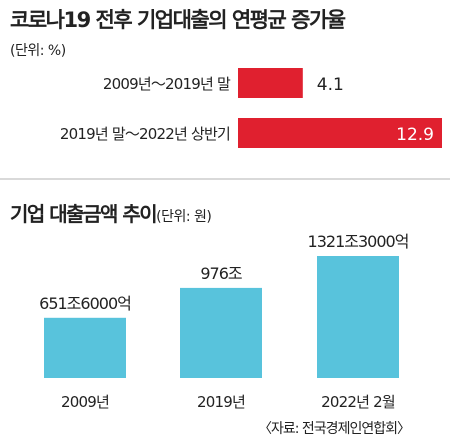 The width and height of the screenshot is (450, 445). I want to click on unit-label-percent: (단위: %), so click(38, 51).